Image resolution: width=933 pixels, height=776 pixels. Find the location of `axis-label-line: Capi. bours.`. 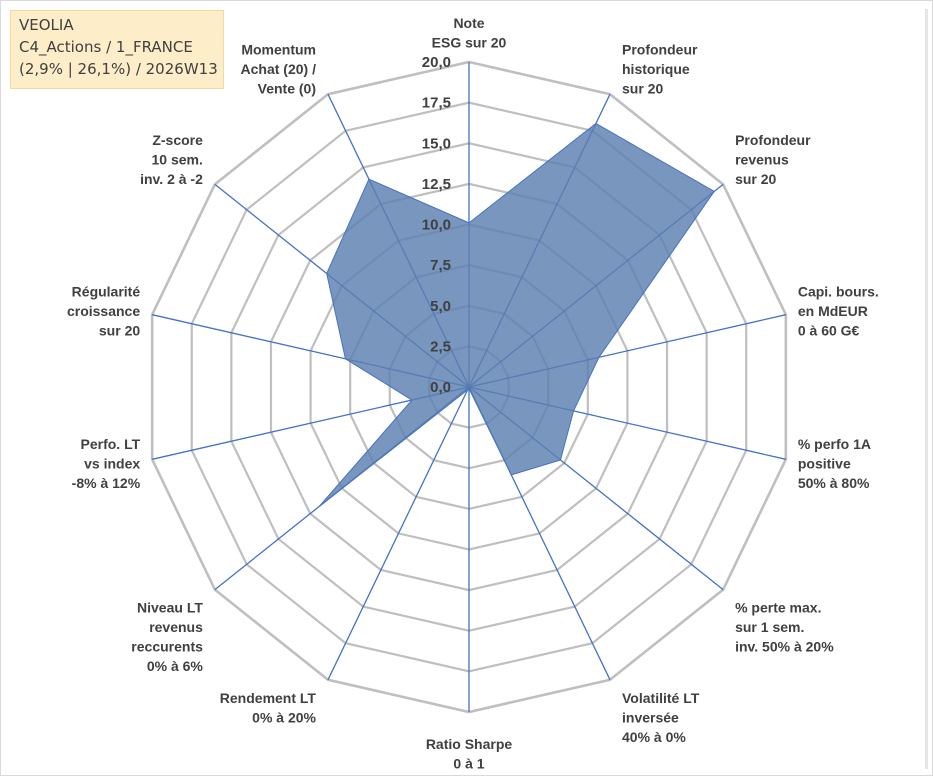

axis-label-line: Capi. bours. is located at coordinates (838, 291).